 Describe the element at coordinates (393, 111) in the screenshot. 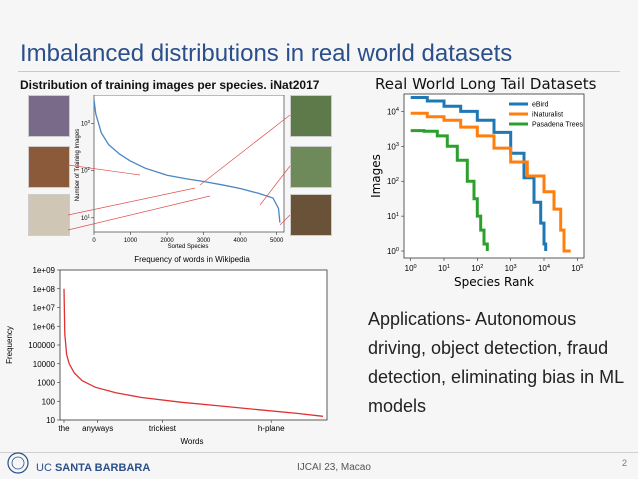

I see `longtail-ytick-label: 10⁴` at that location.